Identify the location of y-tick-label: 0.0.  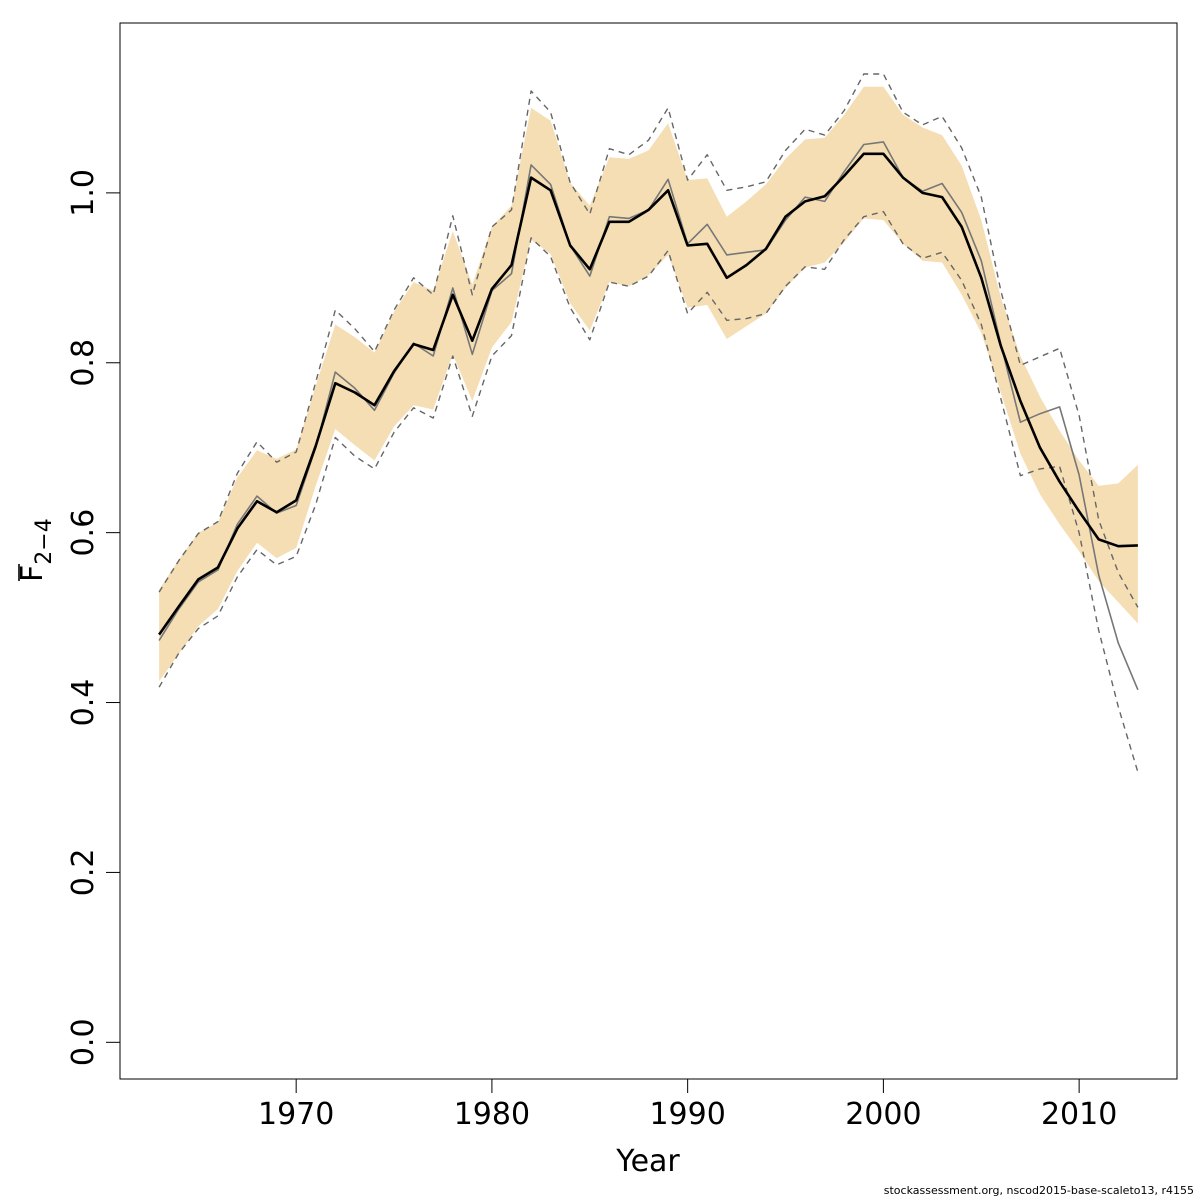
(83, 1042).